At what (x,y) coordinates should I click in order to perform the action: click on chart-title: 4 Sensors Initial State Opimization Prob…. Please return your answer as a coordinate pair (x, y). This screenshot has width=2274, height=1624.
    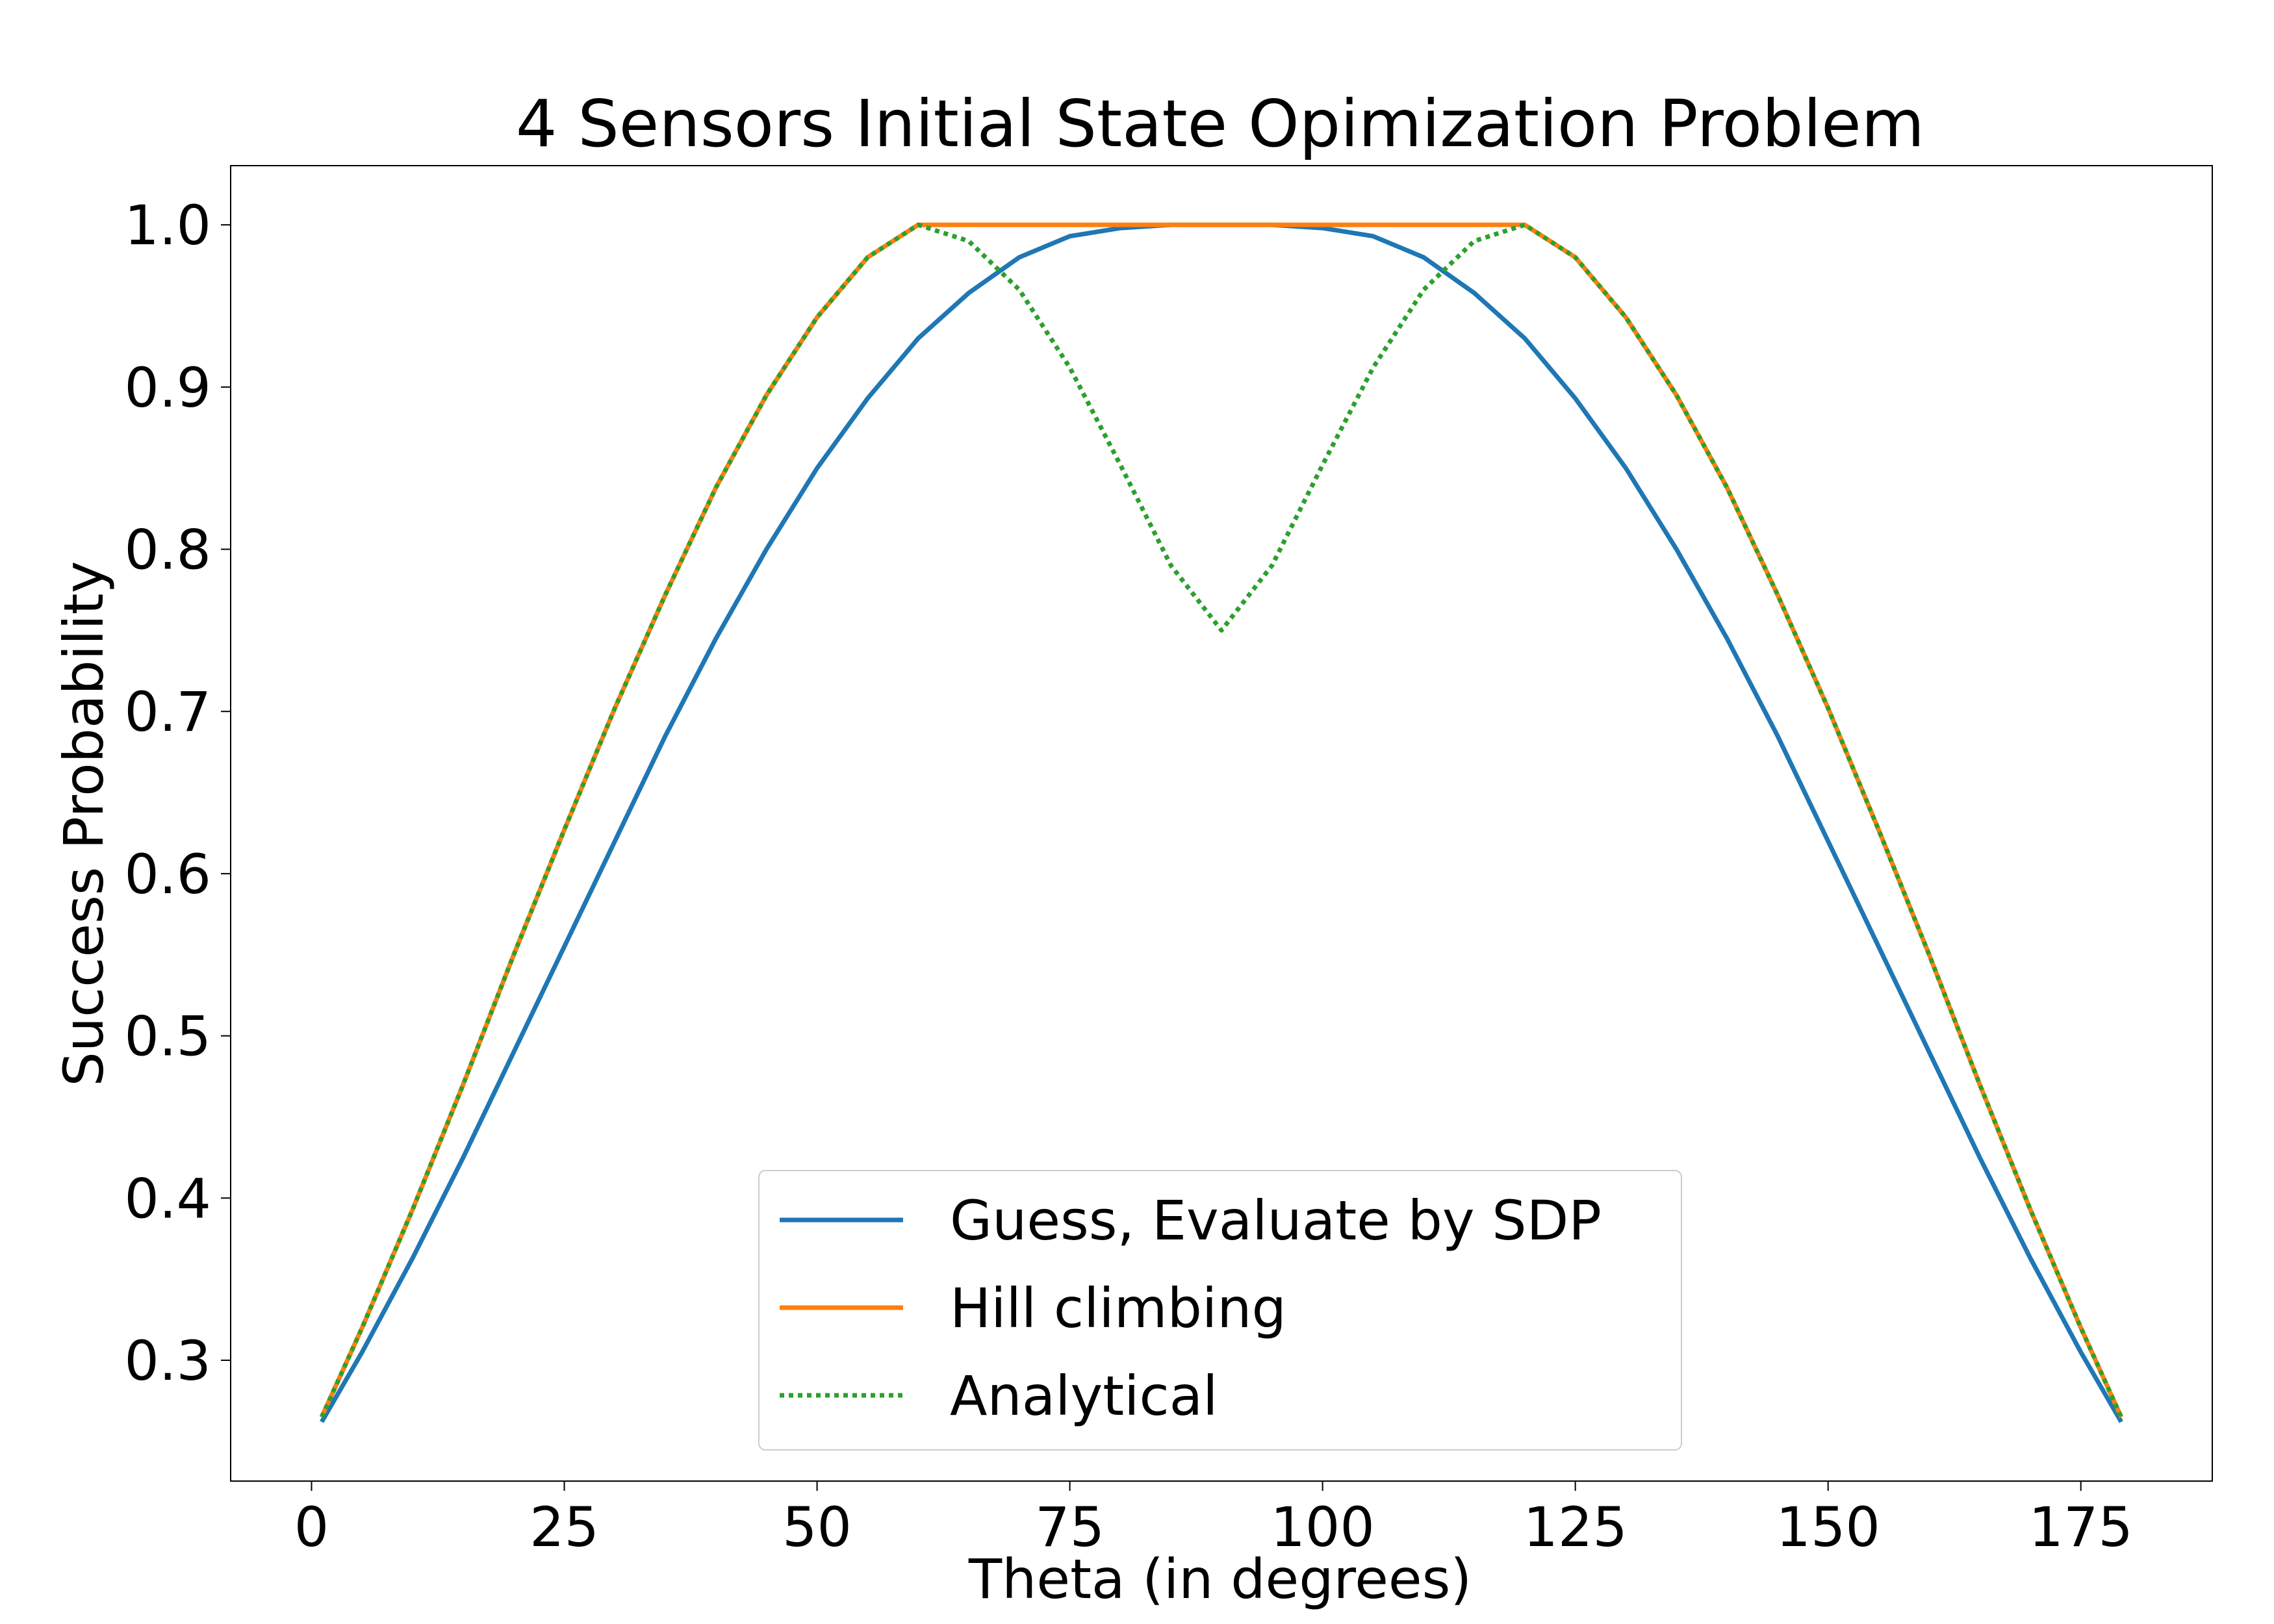
    Looking at the image, I should click on (1220, 124).